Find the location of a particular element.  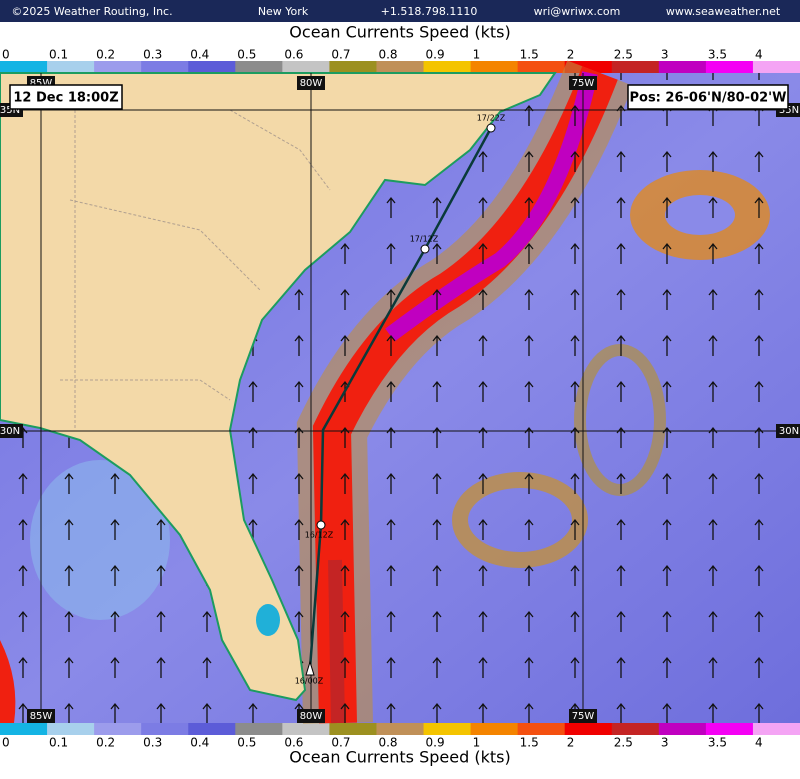

scale-label: 0 is located at coordinates (6, 55).